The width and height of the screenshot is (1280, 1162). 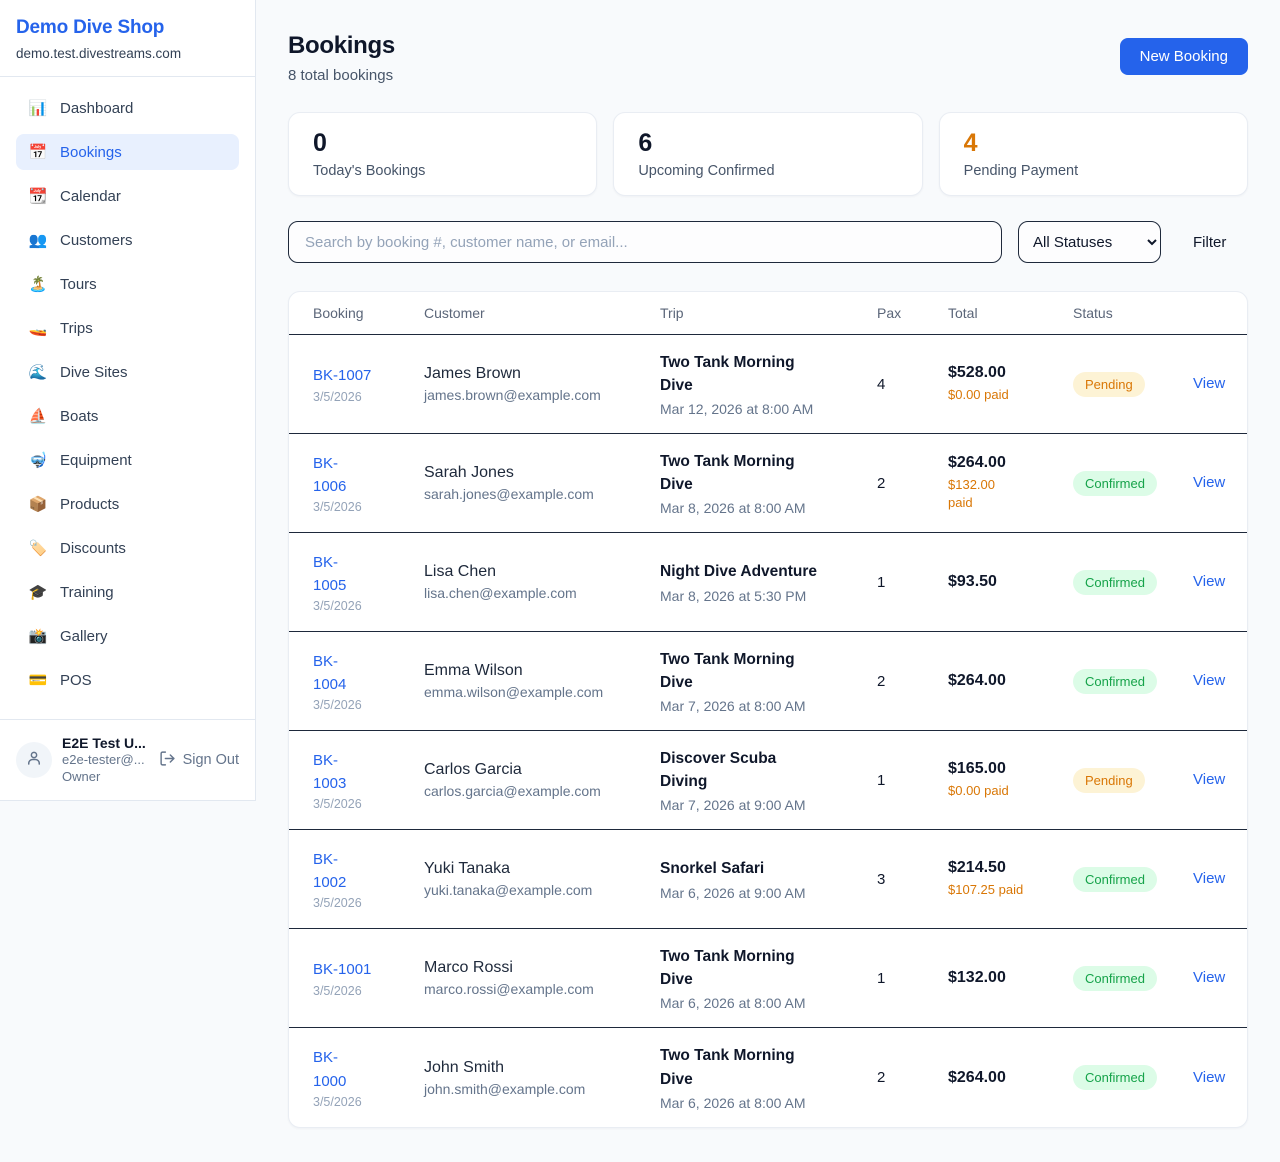 What do you see at coordinates (733, 706) in the screenshot?
I see `trip-datetime: Mar 7, 2026 at 8:00 AM` at bounding box center [733, 706].